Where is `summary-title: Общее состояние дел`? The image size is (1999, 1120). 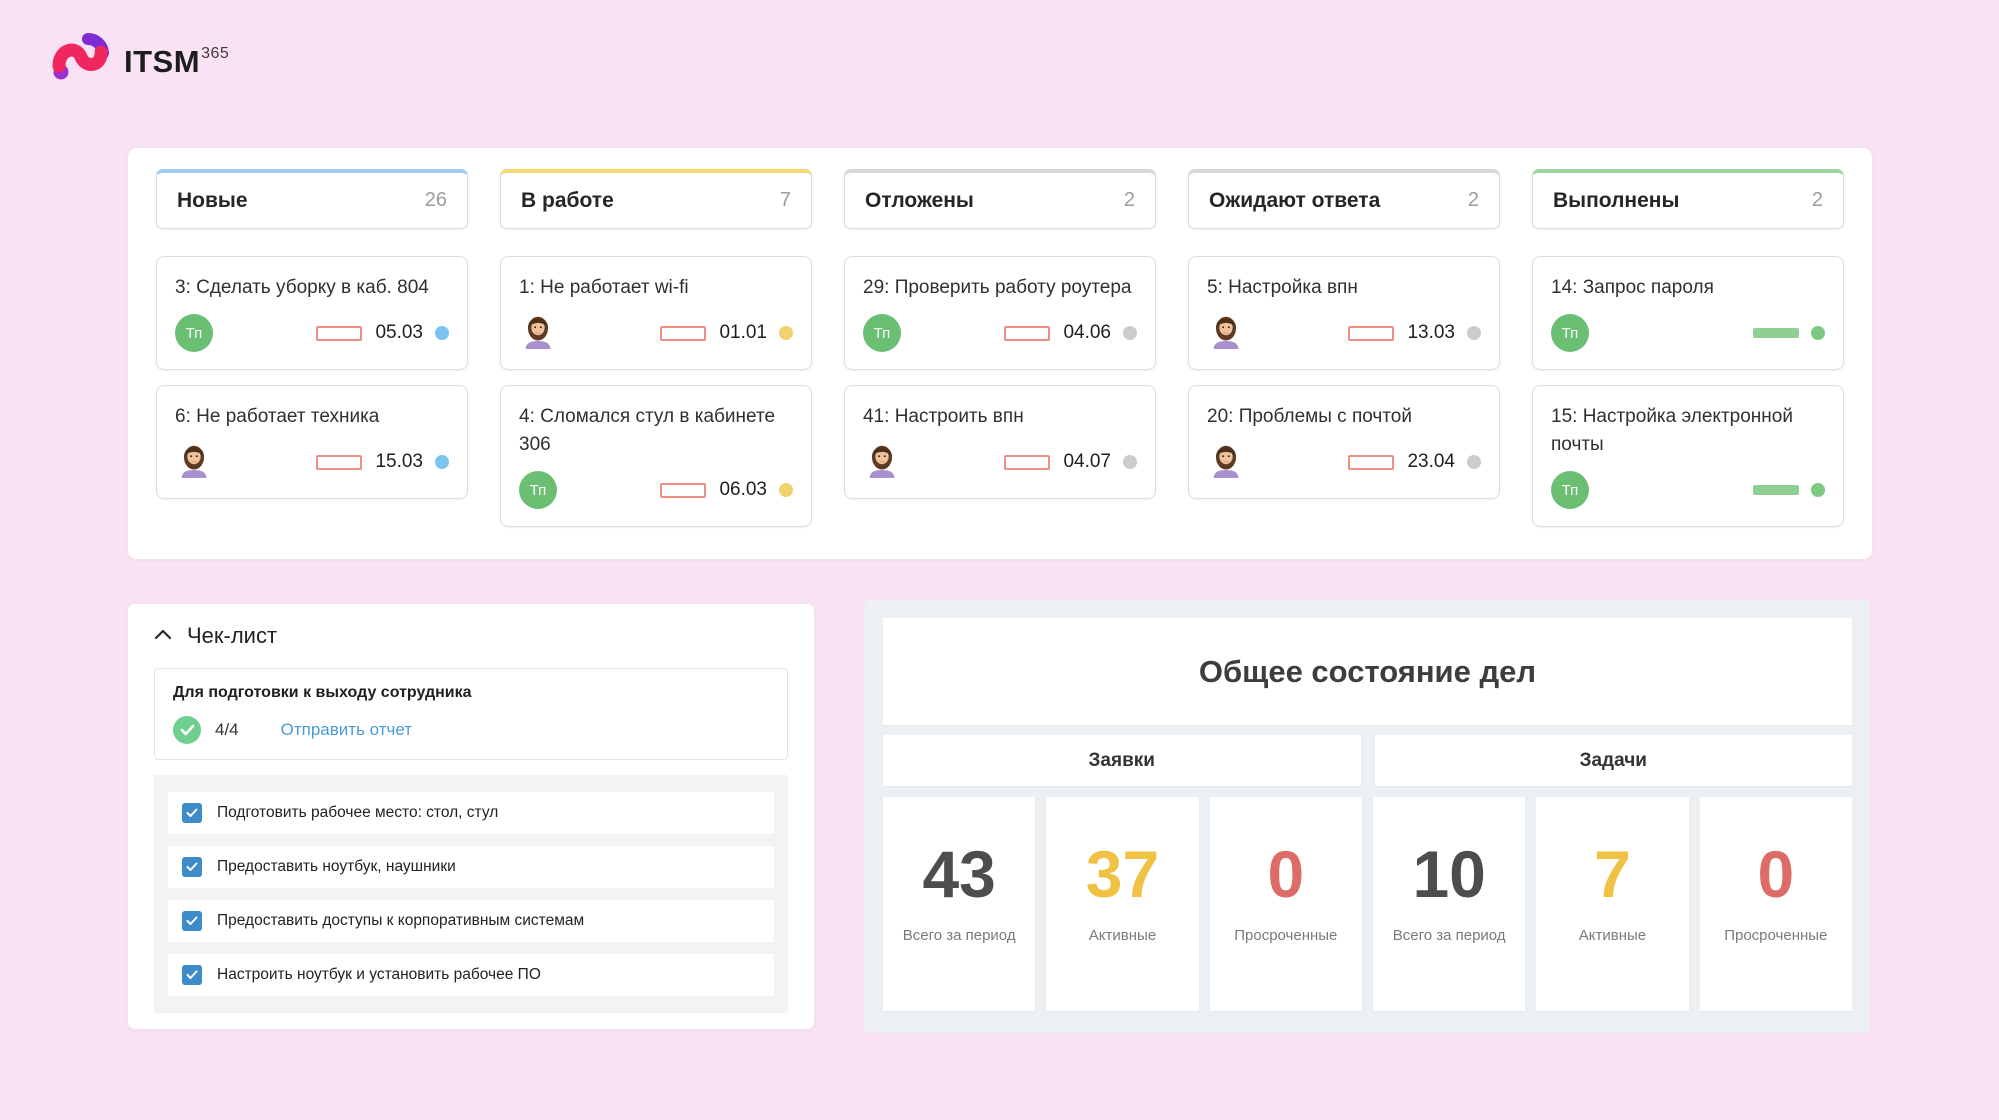 summary-title: Общее состояние дел is located at coordinates (1367, 671).